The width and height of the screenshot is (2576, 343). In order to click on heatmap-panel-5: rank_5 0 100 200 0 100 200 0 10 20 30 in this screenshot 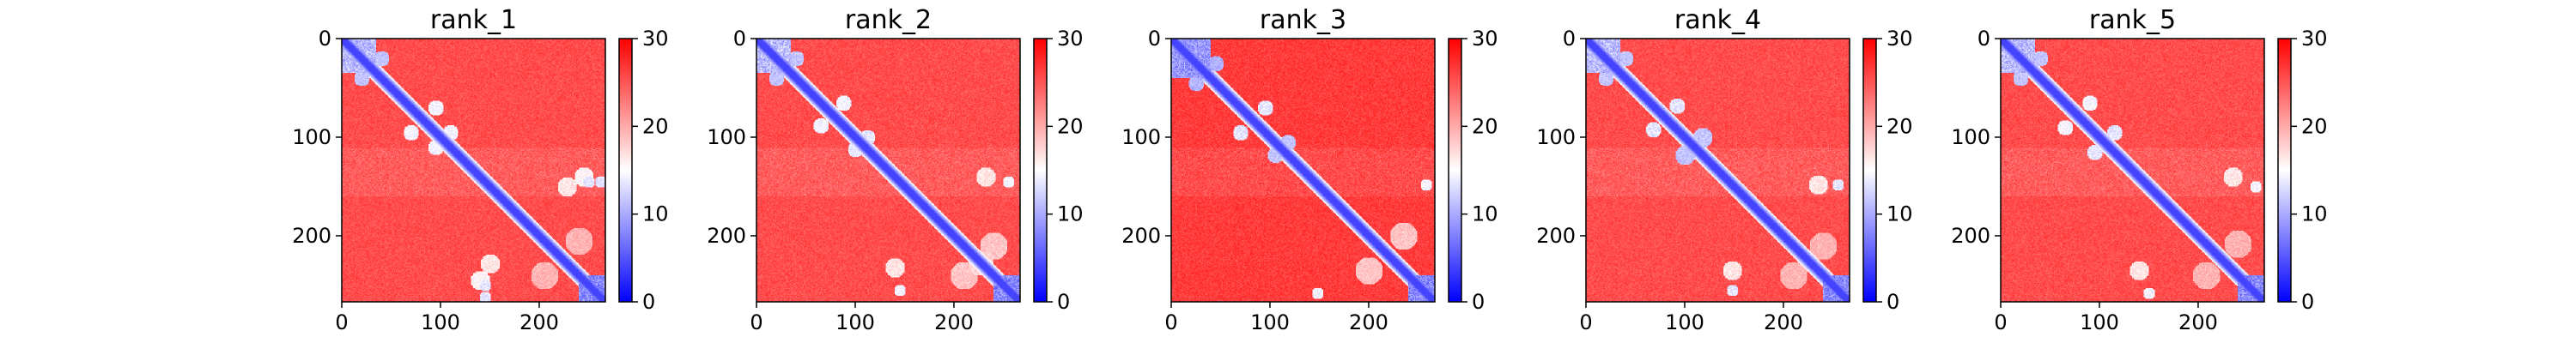, I will do `click(2139, 169)`.